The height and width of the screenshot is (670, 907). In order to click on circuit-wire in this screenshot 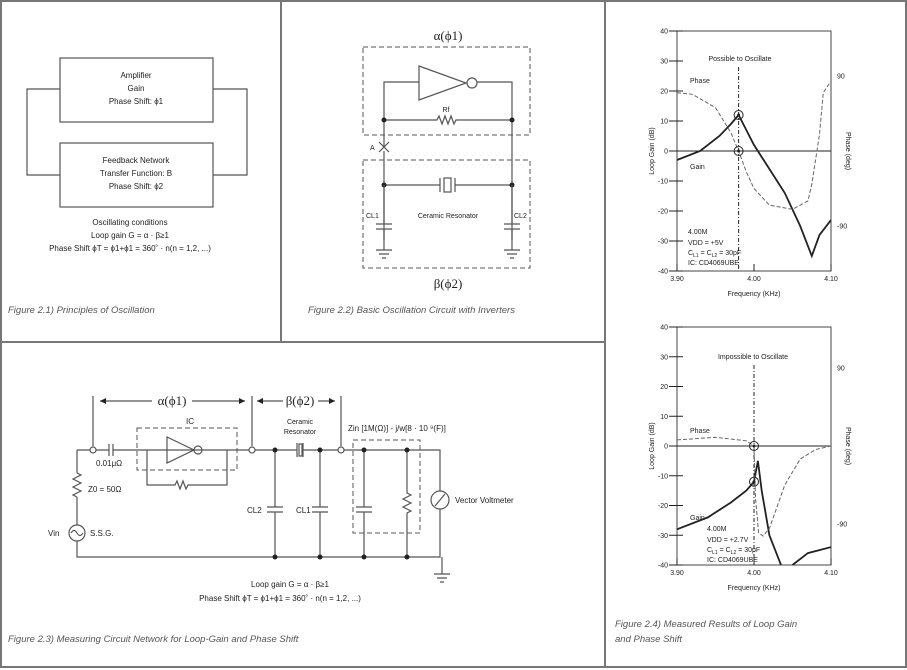, I will do `click(448, 204)`.